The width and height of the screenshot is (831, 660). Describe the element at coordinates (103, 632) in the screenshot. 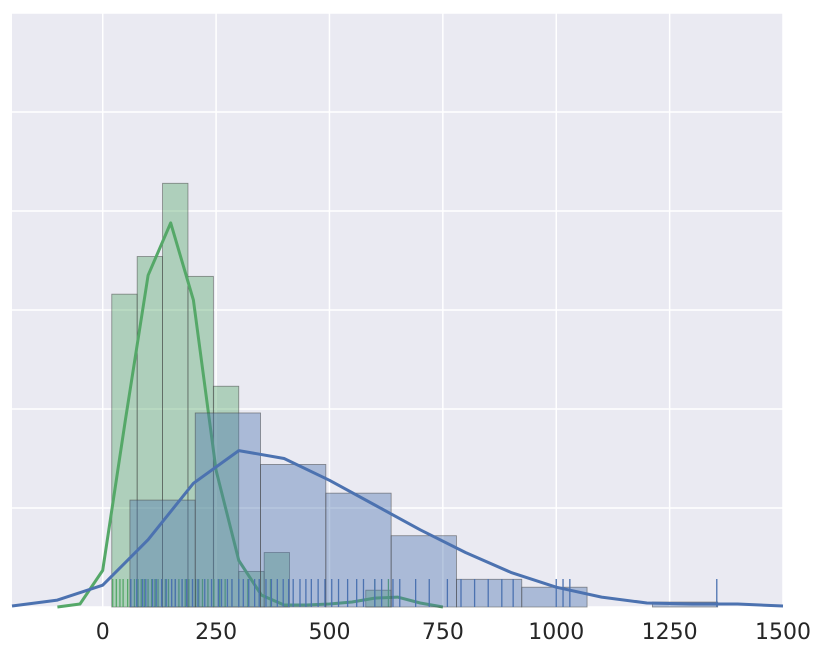

I see `x-tick-label: 0` at that location.